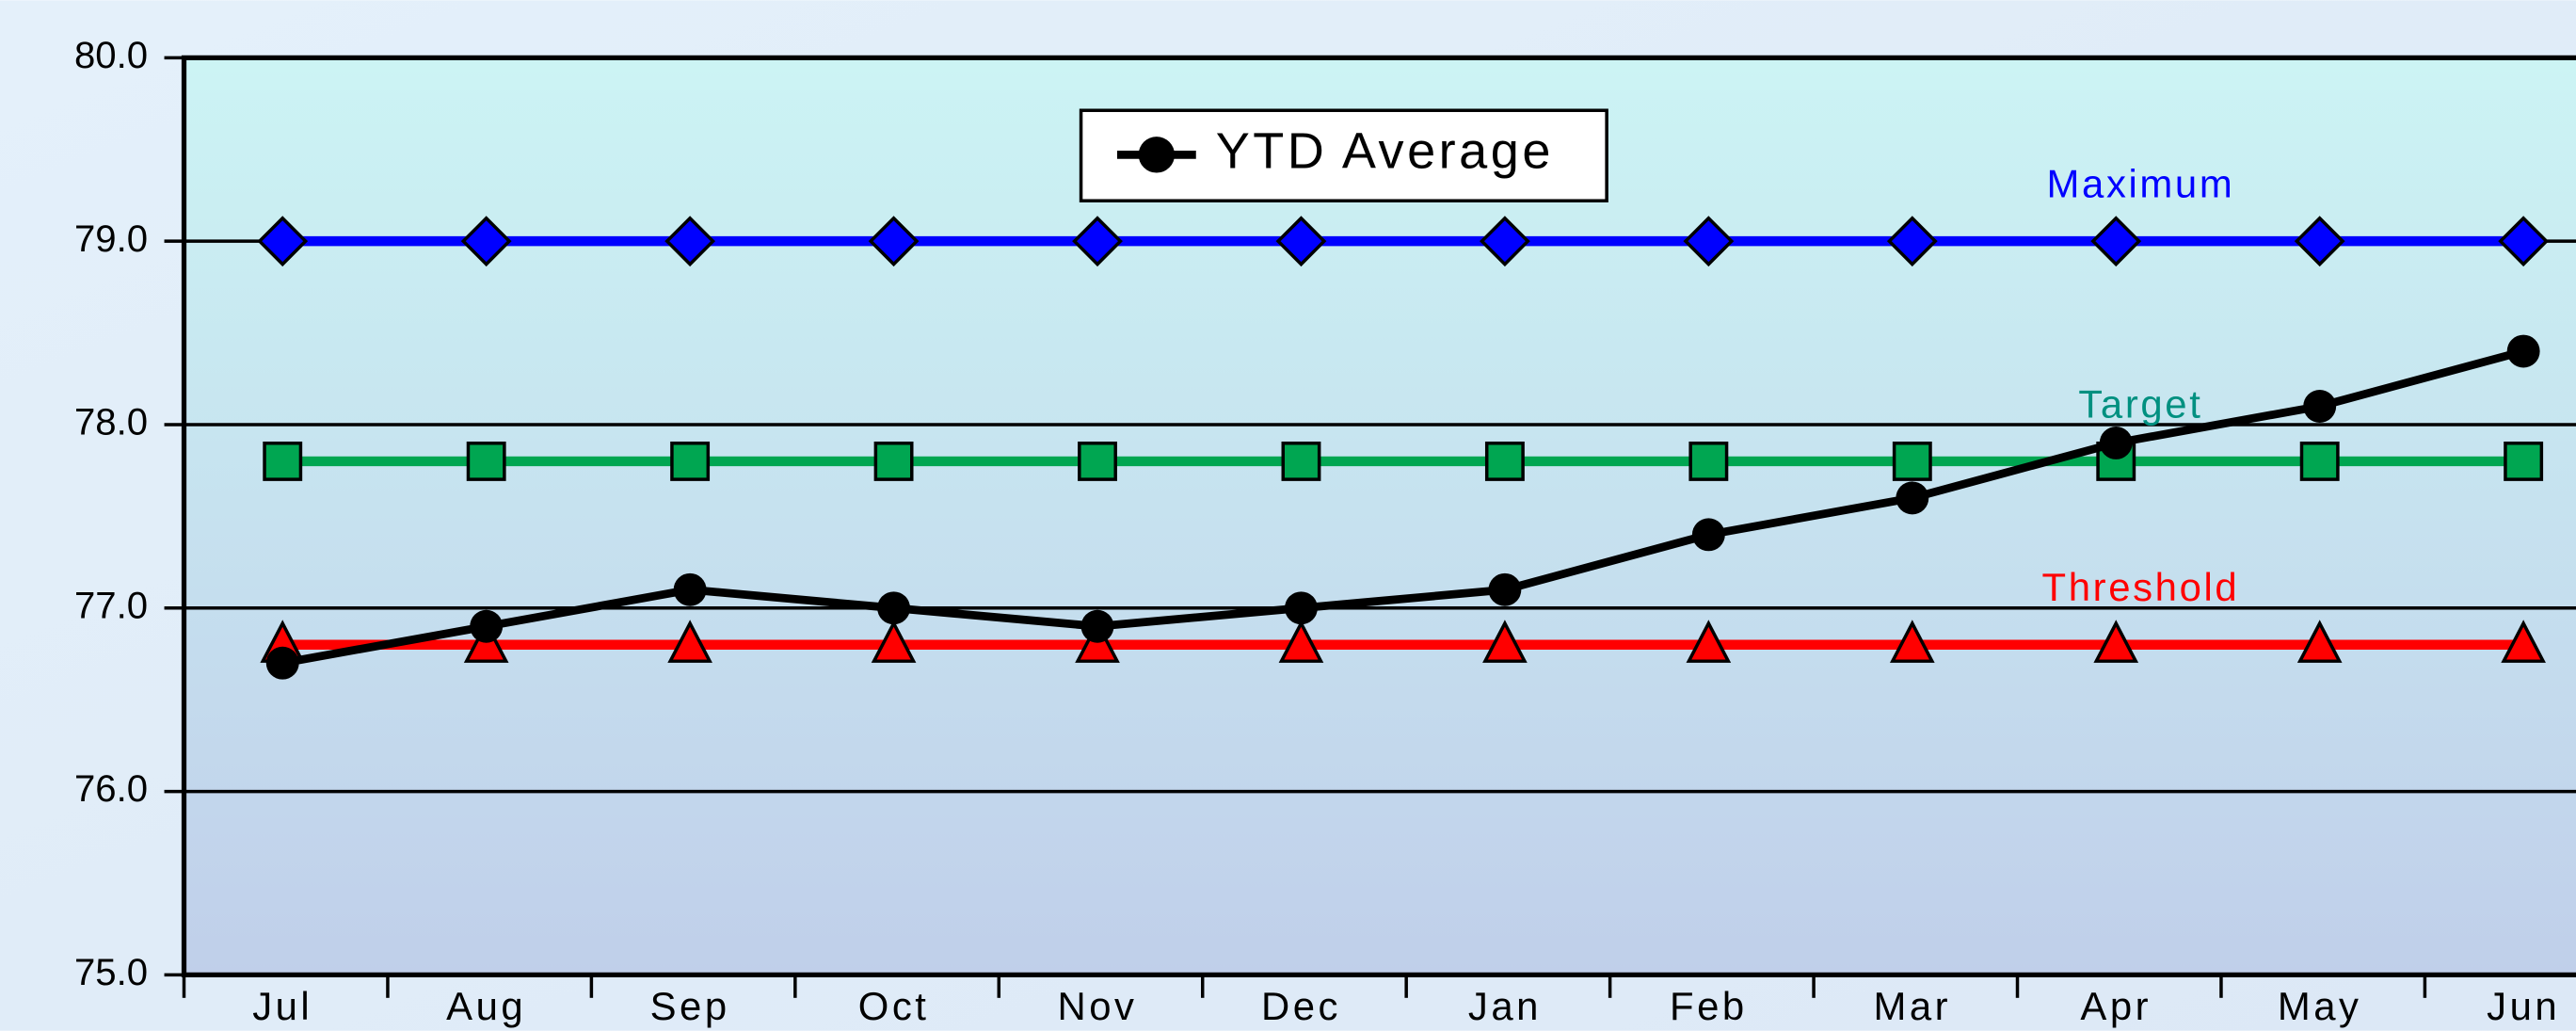 The image size is (2576, 1031). Describe the element at coordinates (1098, 1006) in the screenshot. I see `x-tick-label: Nov` at that location.